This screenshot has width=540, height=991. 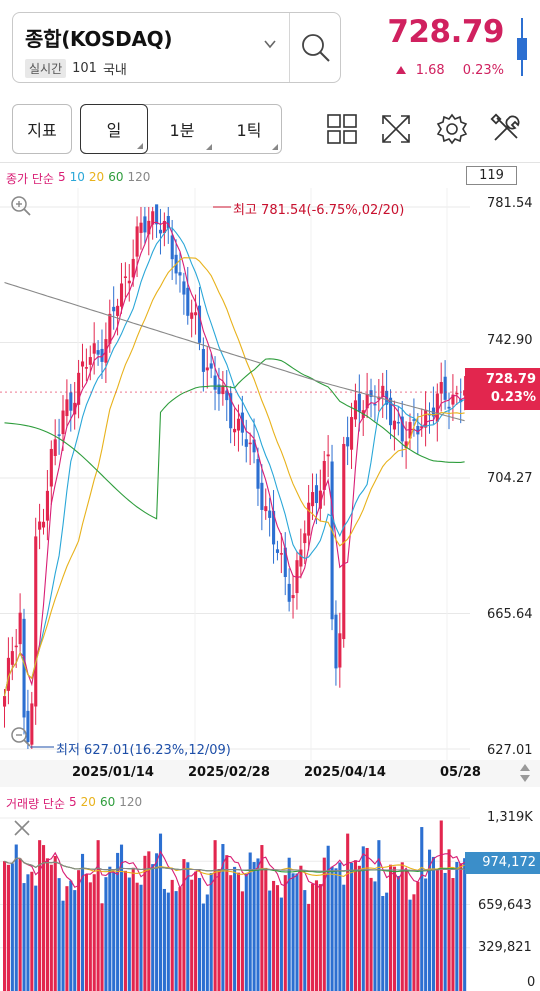 What do you see at coordinates (491, 175) in the screenshot?
I see `candle-count-box: 119` at bounding box center [491, 175].